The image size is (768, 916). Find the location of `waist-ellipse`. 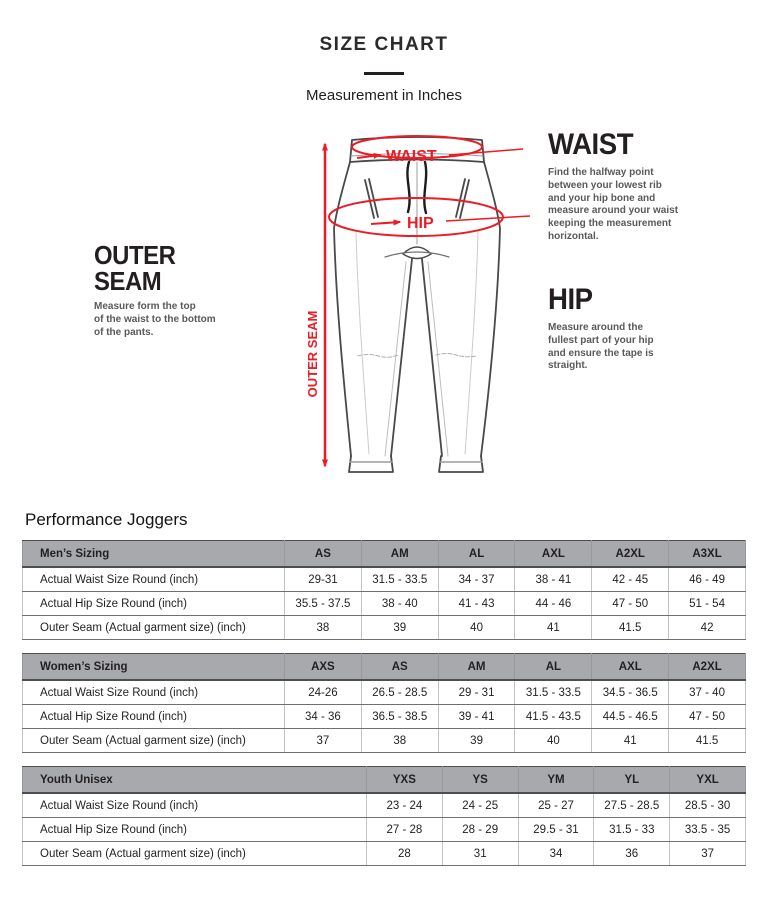

waist-ellipse is located at coordinates (417, 147).